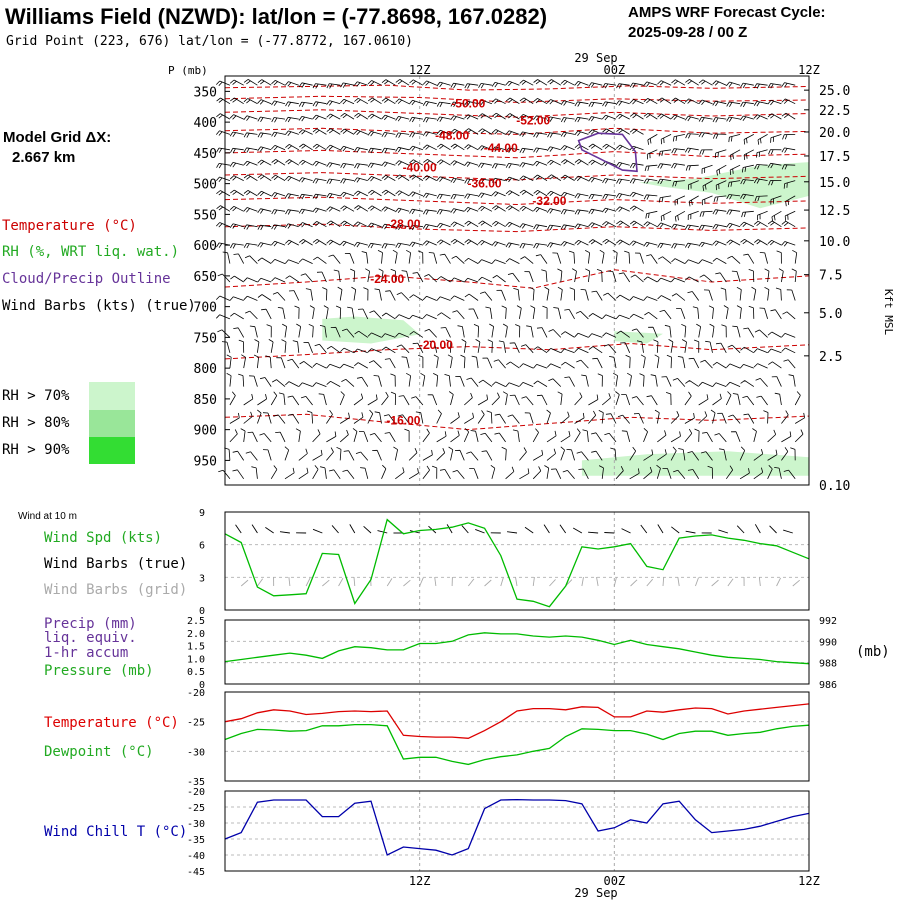 The width and height of the screenshot is (900, 900). I want to click on temperature-panel-axes: -20 -25 -30 -35, so click(196, 738).